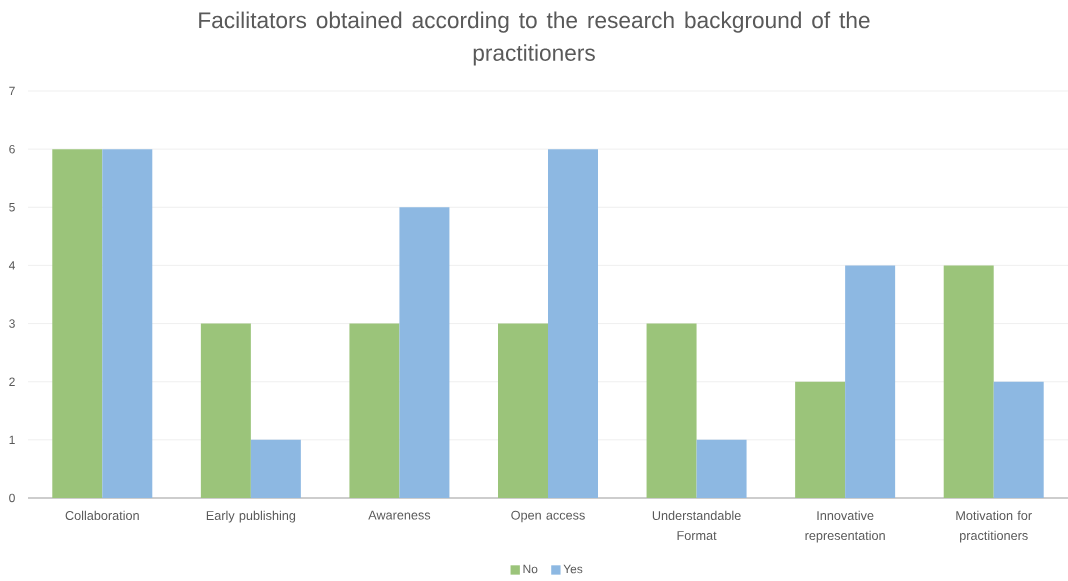  I want to click on x-tick-label: Open access, so click(548, 516).